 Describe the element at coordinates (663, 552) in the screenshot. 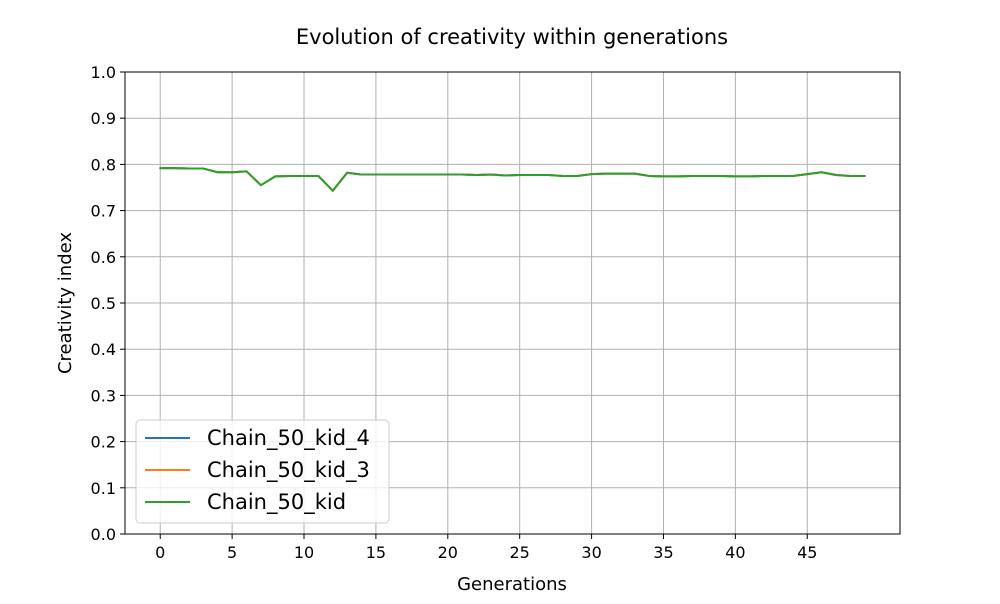

I see `x-tick-label: 35` at that location.